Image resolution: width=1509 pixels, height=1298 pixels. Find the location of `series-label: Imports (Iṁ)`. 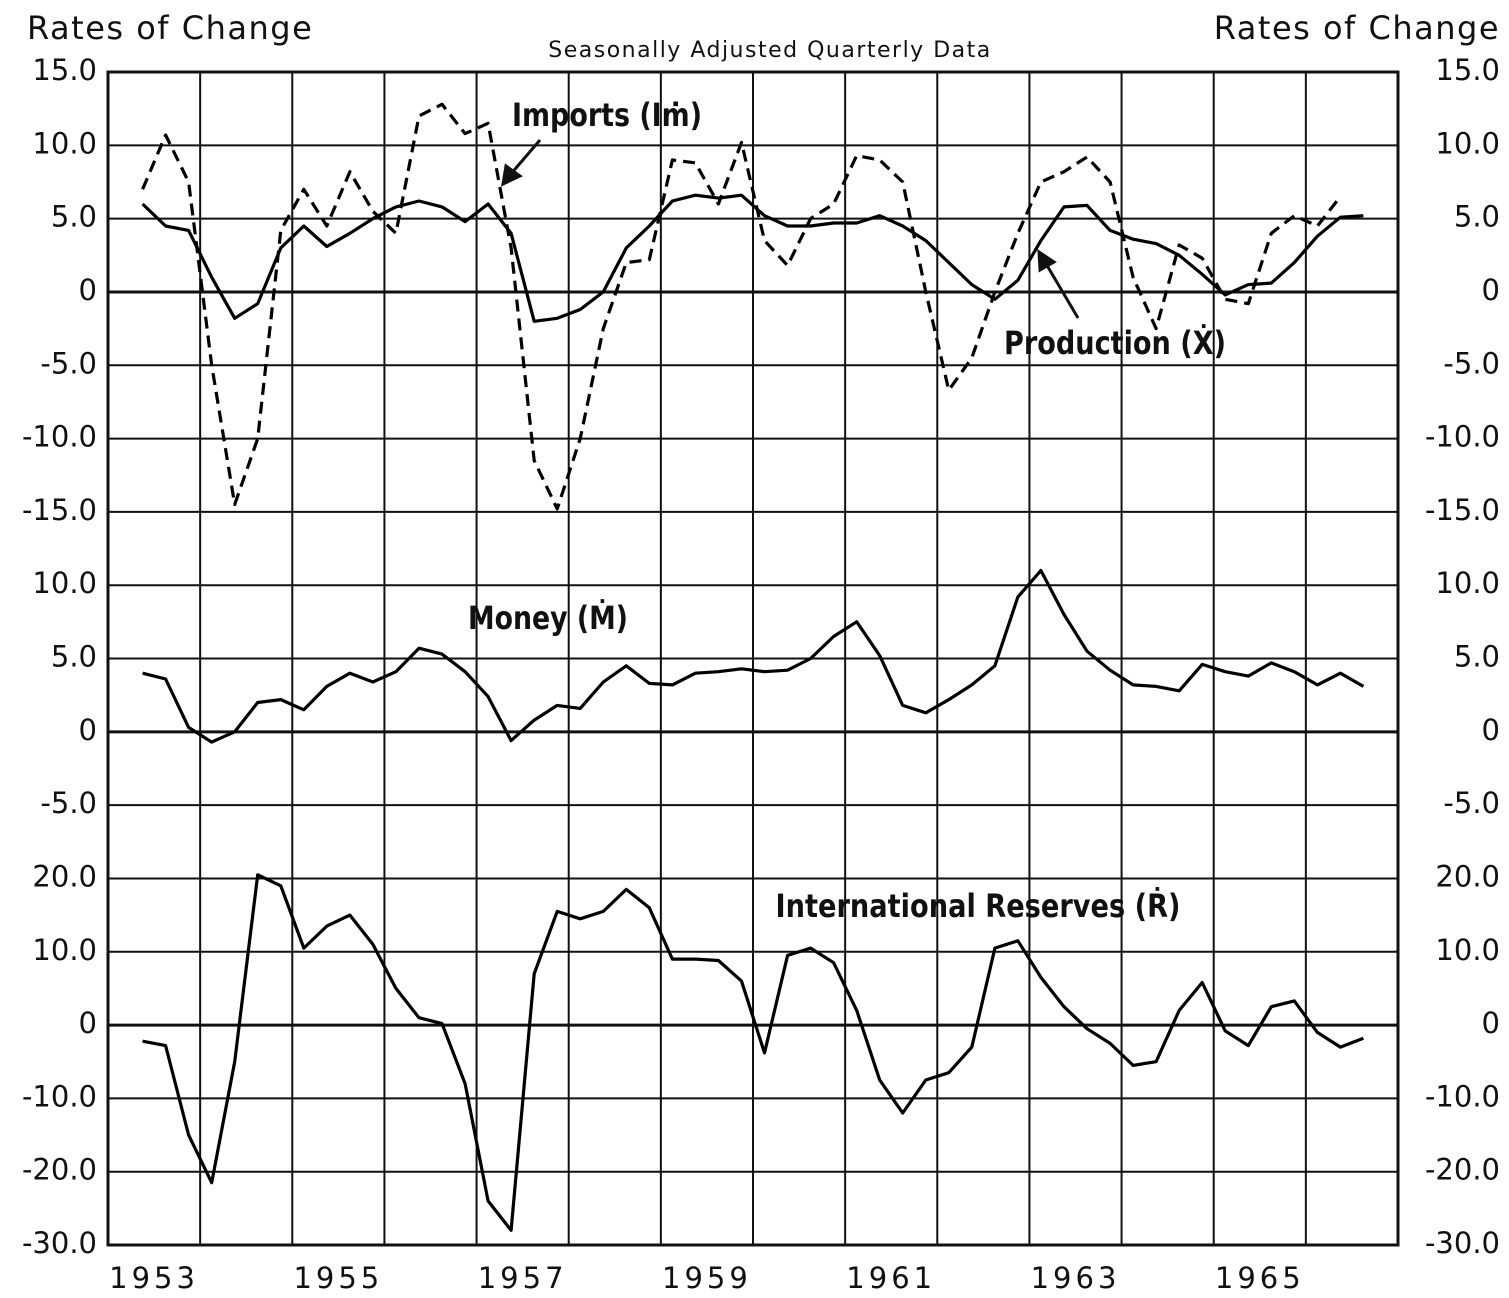

series-label: Imports (Iṁ) is located at coordinates (607, 115).